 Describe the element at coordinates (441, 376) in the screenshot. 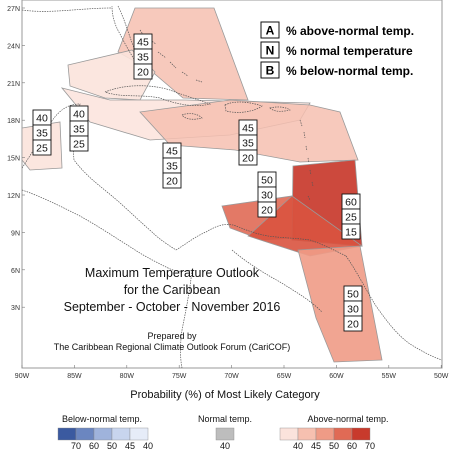

I see `lon-label: 50W` at that location.